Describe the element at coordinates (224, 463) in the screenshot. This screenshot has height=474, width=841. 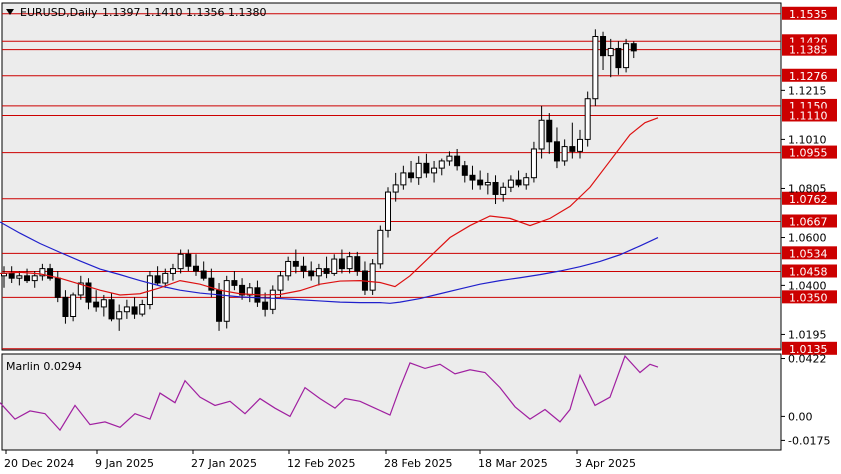
I see `date-tick-label: 27 Jan 2025` at that location.